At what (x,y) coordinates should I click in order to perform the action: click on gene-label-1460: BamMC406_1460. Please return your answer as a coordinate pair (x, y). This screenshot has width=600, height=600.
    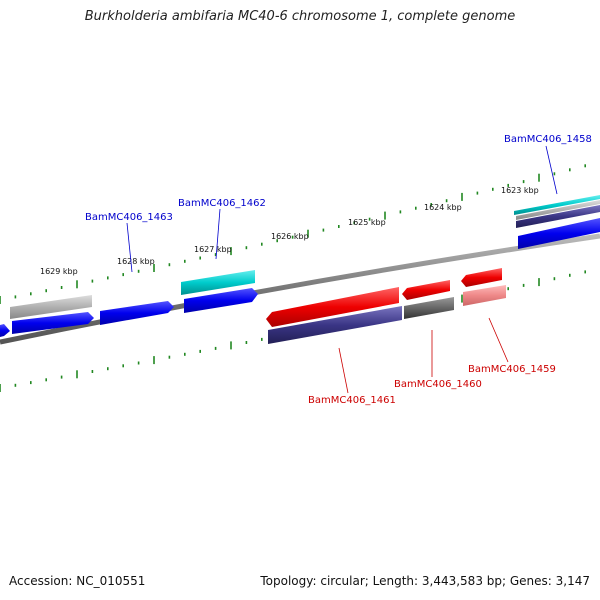
    Looking at the image, I should click on (438, 384).